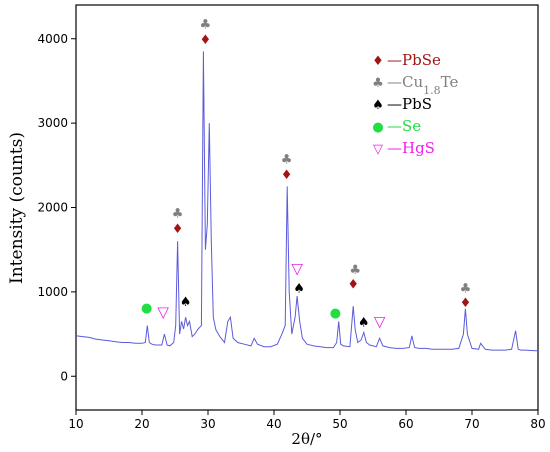 Image resolution: width=550 pixels, height=452 pixels. What do you see at coordinates (378, 105) in the screenshot?
I see `legend-symbol: ♠` at bounding box center [378, 105].